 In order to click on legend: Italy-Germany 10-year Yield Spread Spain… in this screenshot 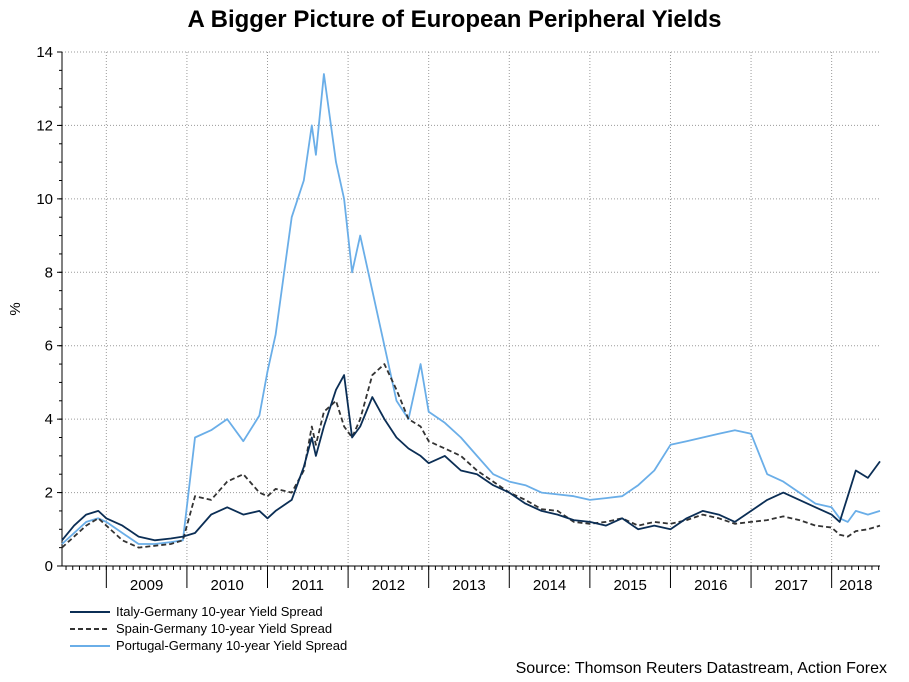, I will do `click(208, 628)`.